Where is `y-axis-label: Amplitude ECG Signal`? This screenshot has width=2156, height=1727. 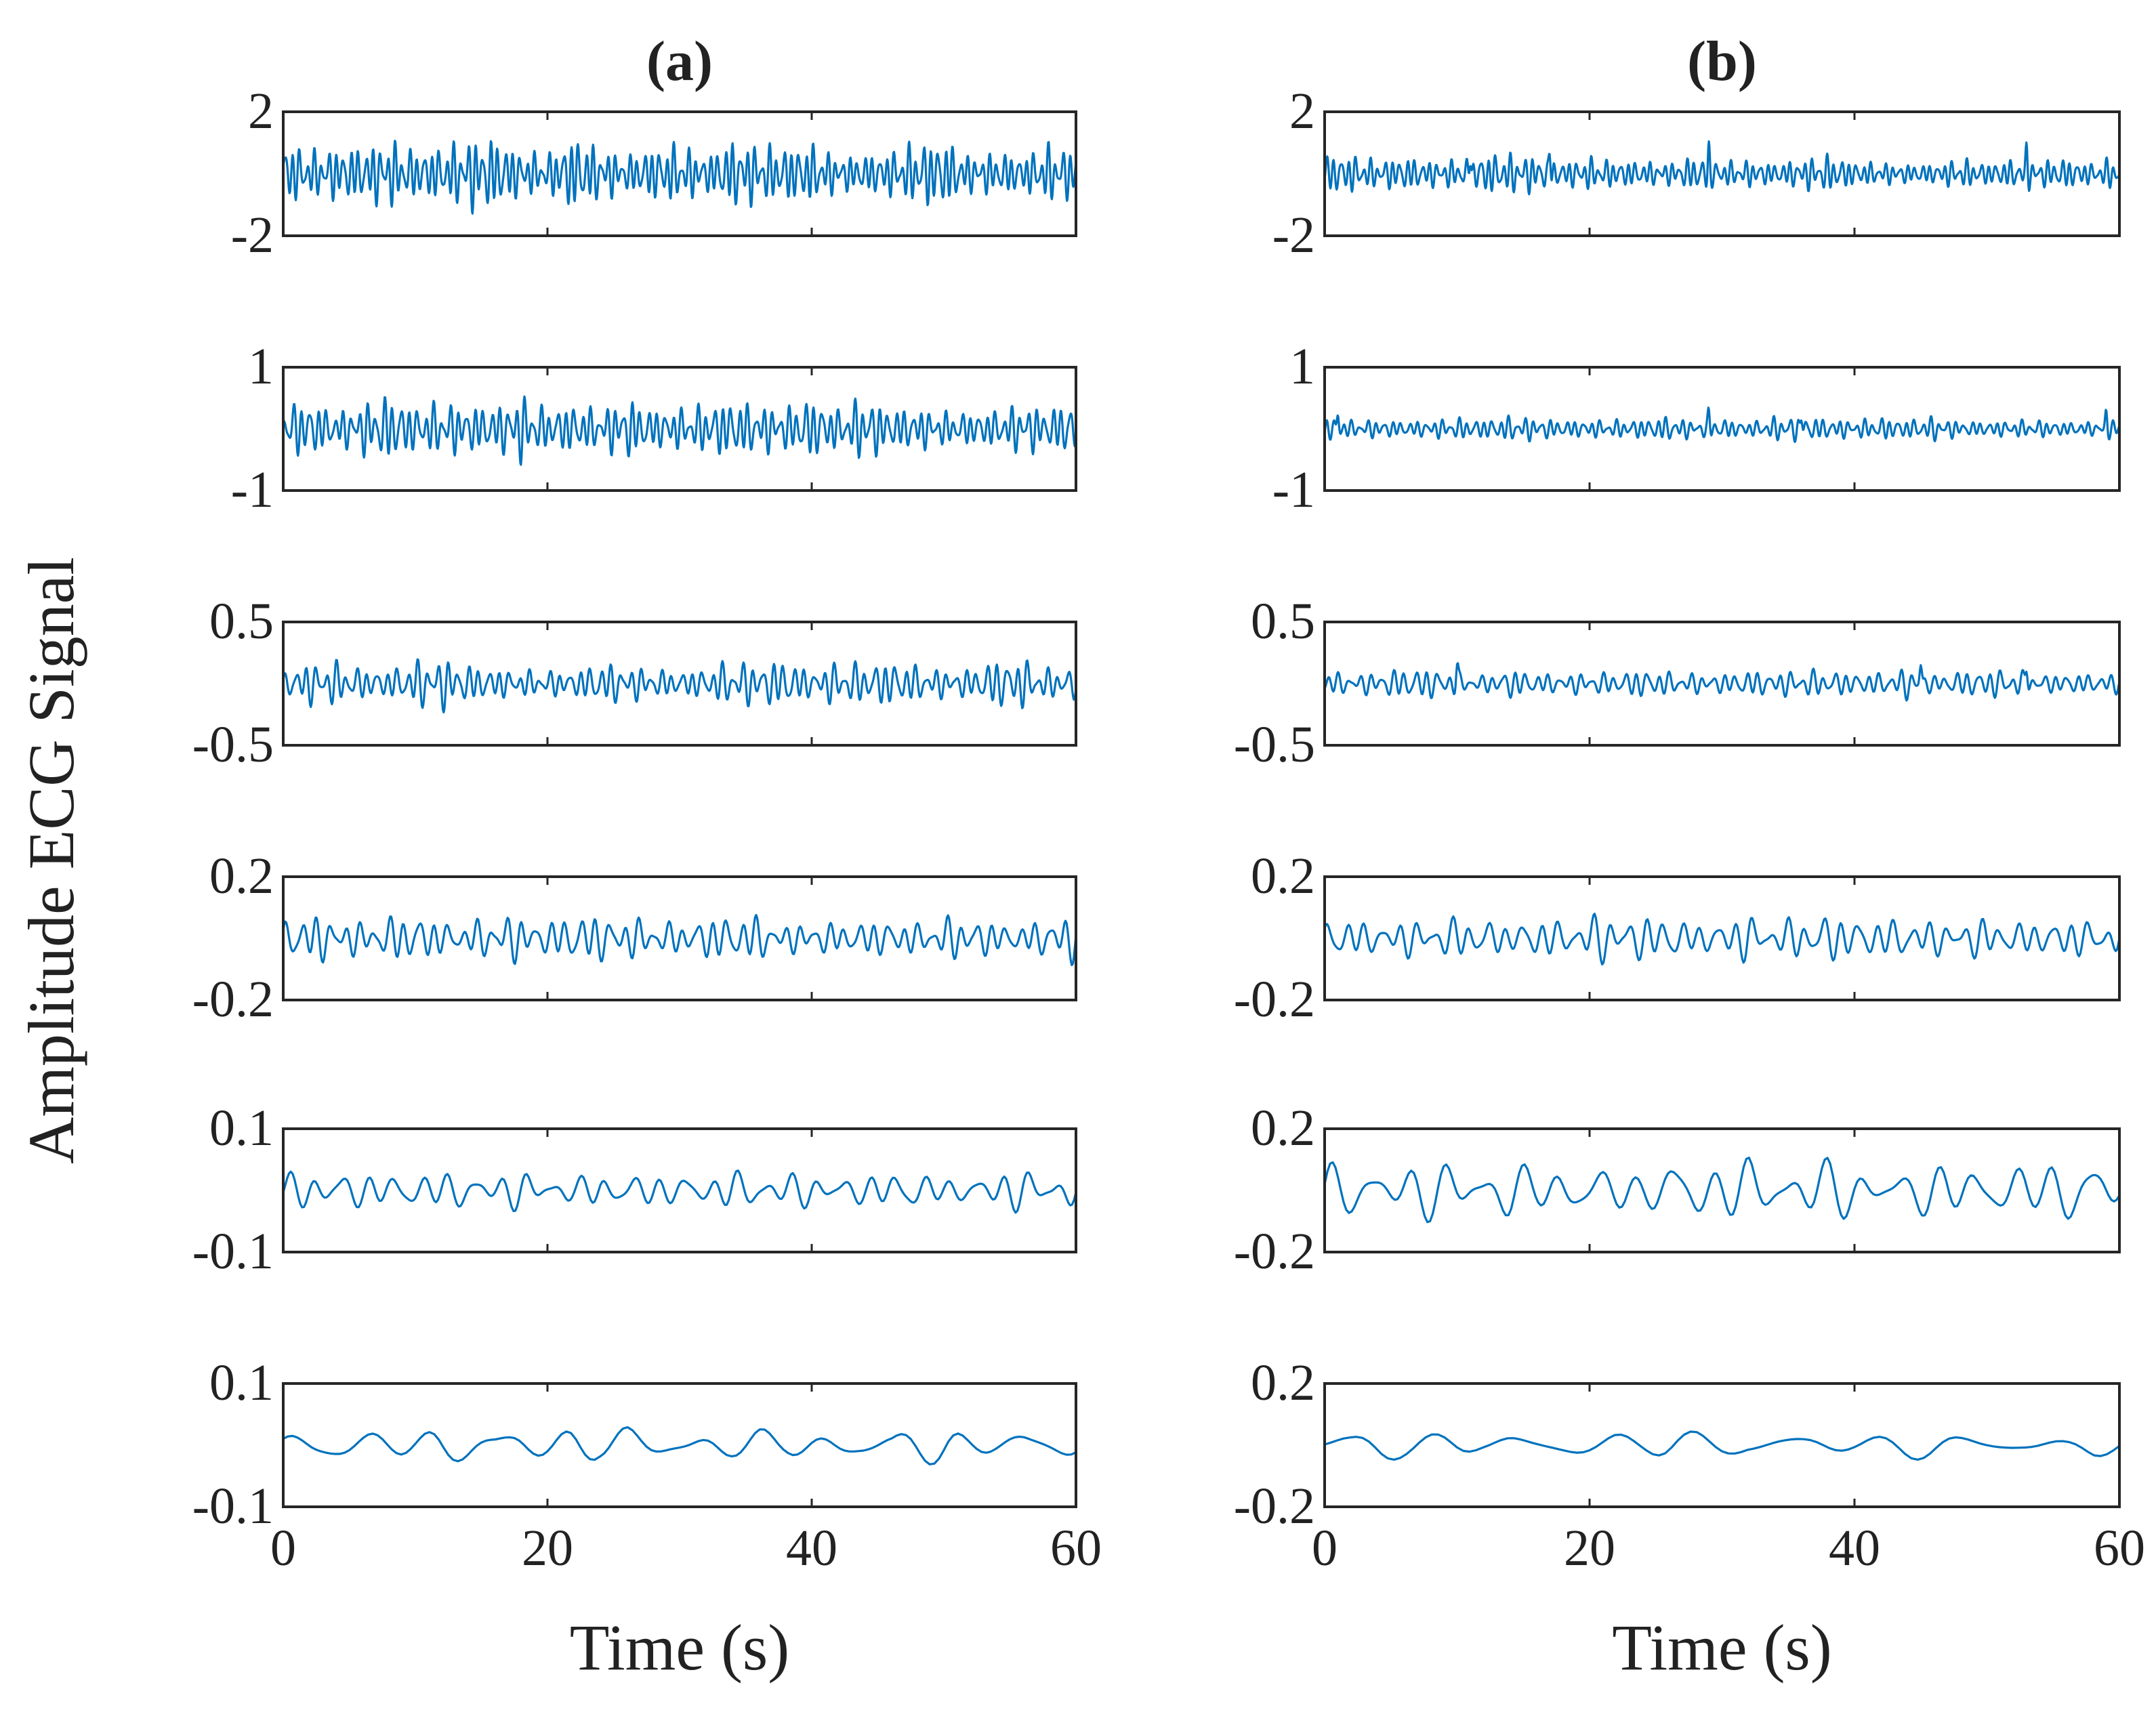 y-axis-label: Amplitude ECG Signal is located at coordinates (51, 860).